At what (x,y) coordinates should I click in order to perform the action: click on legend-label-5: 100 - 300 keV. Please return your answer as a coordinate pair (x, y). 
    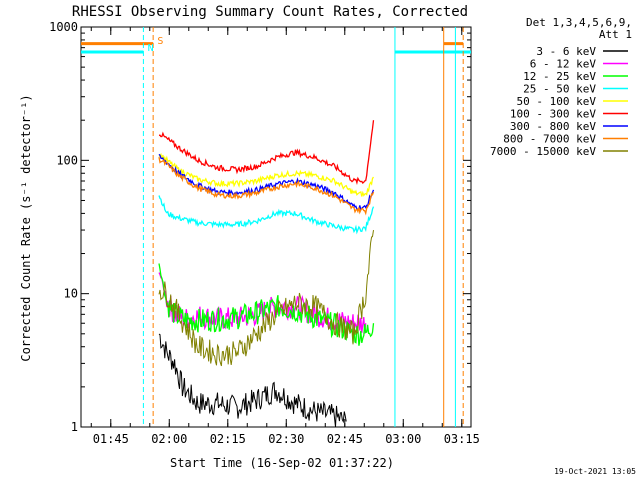
    Looking at the image, I should click on (553, 114).